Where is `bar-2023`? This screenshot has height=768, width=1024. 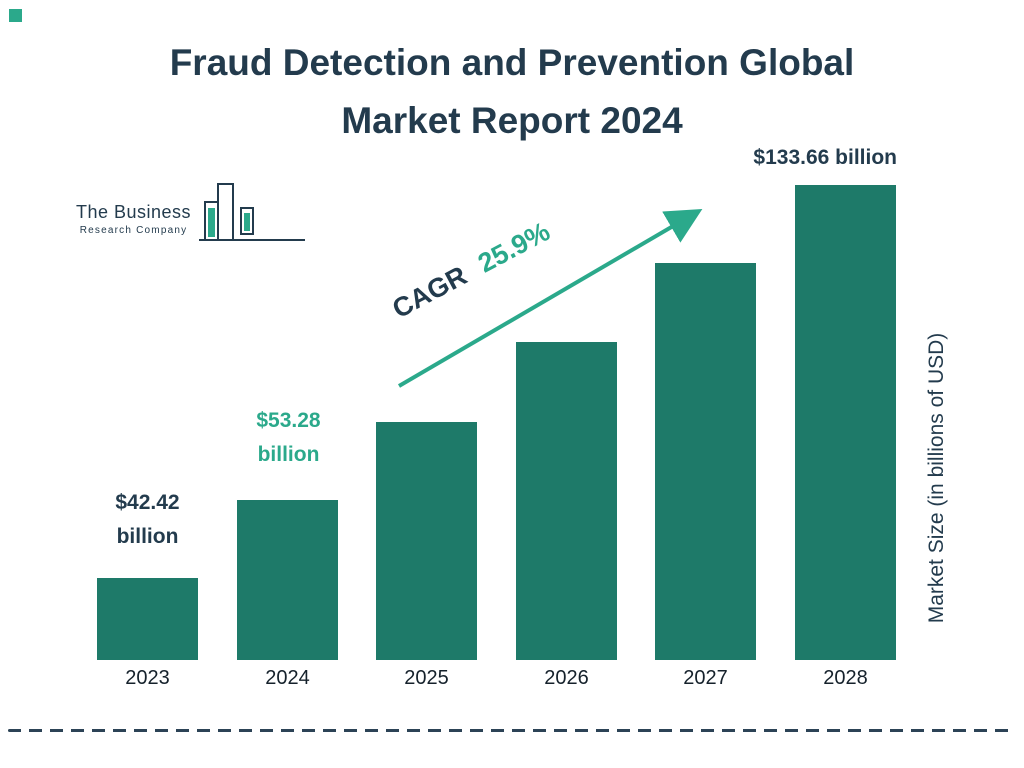 bar-2023 is located at coordinates (147, 619).